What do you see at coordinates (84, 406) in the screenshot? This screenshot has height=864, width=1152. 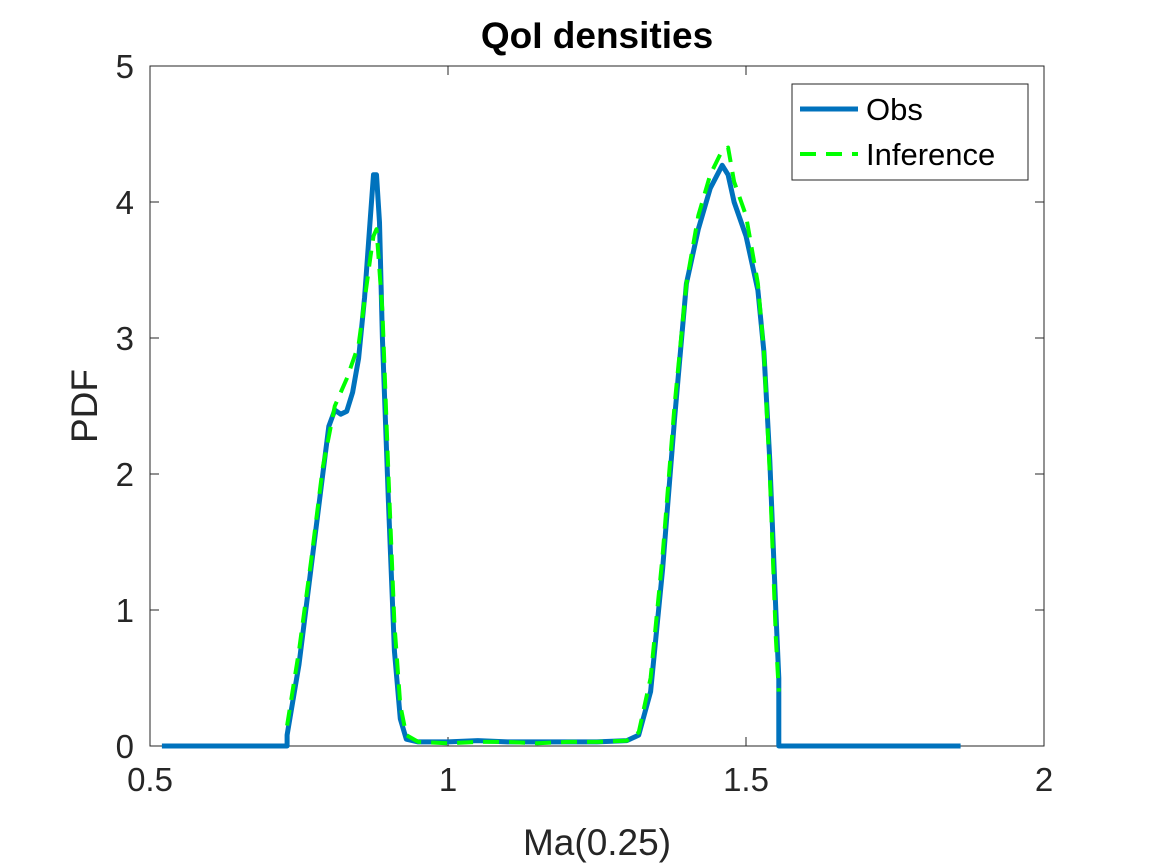 I see `y-axis-label: PDF` at bounding box center [84, 406].